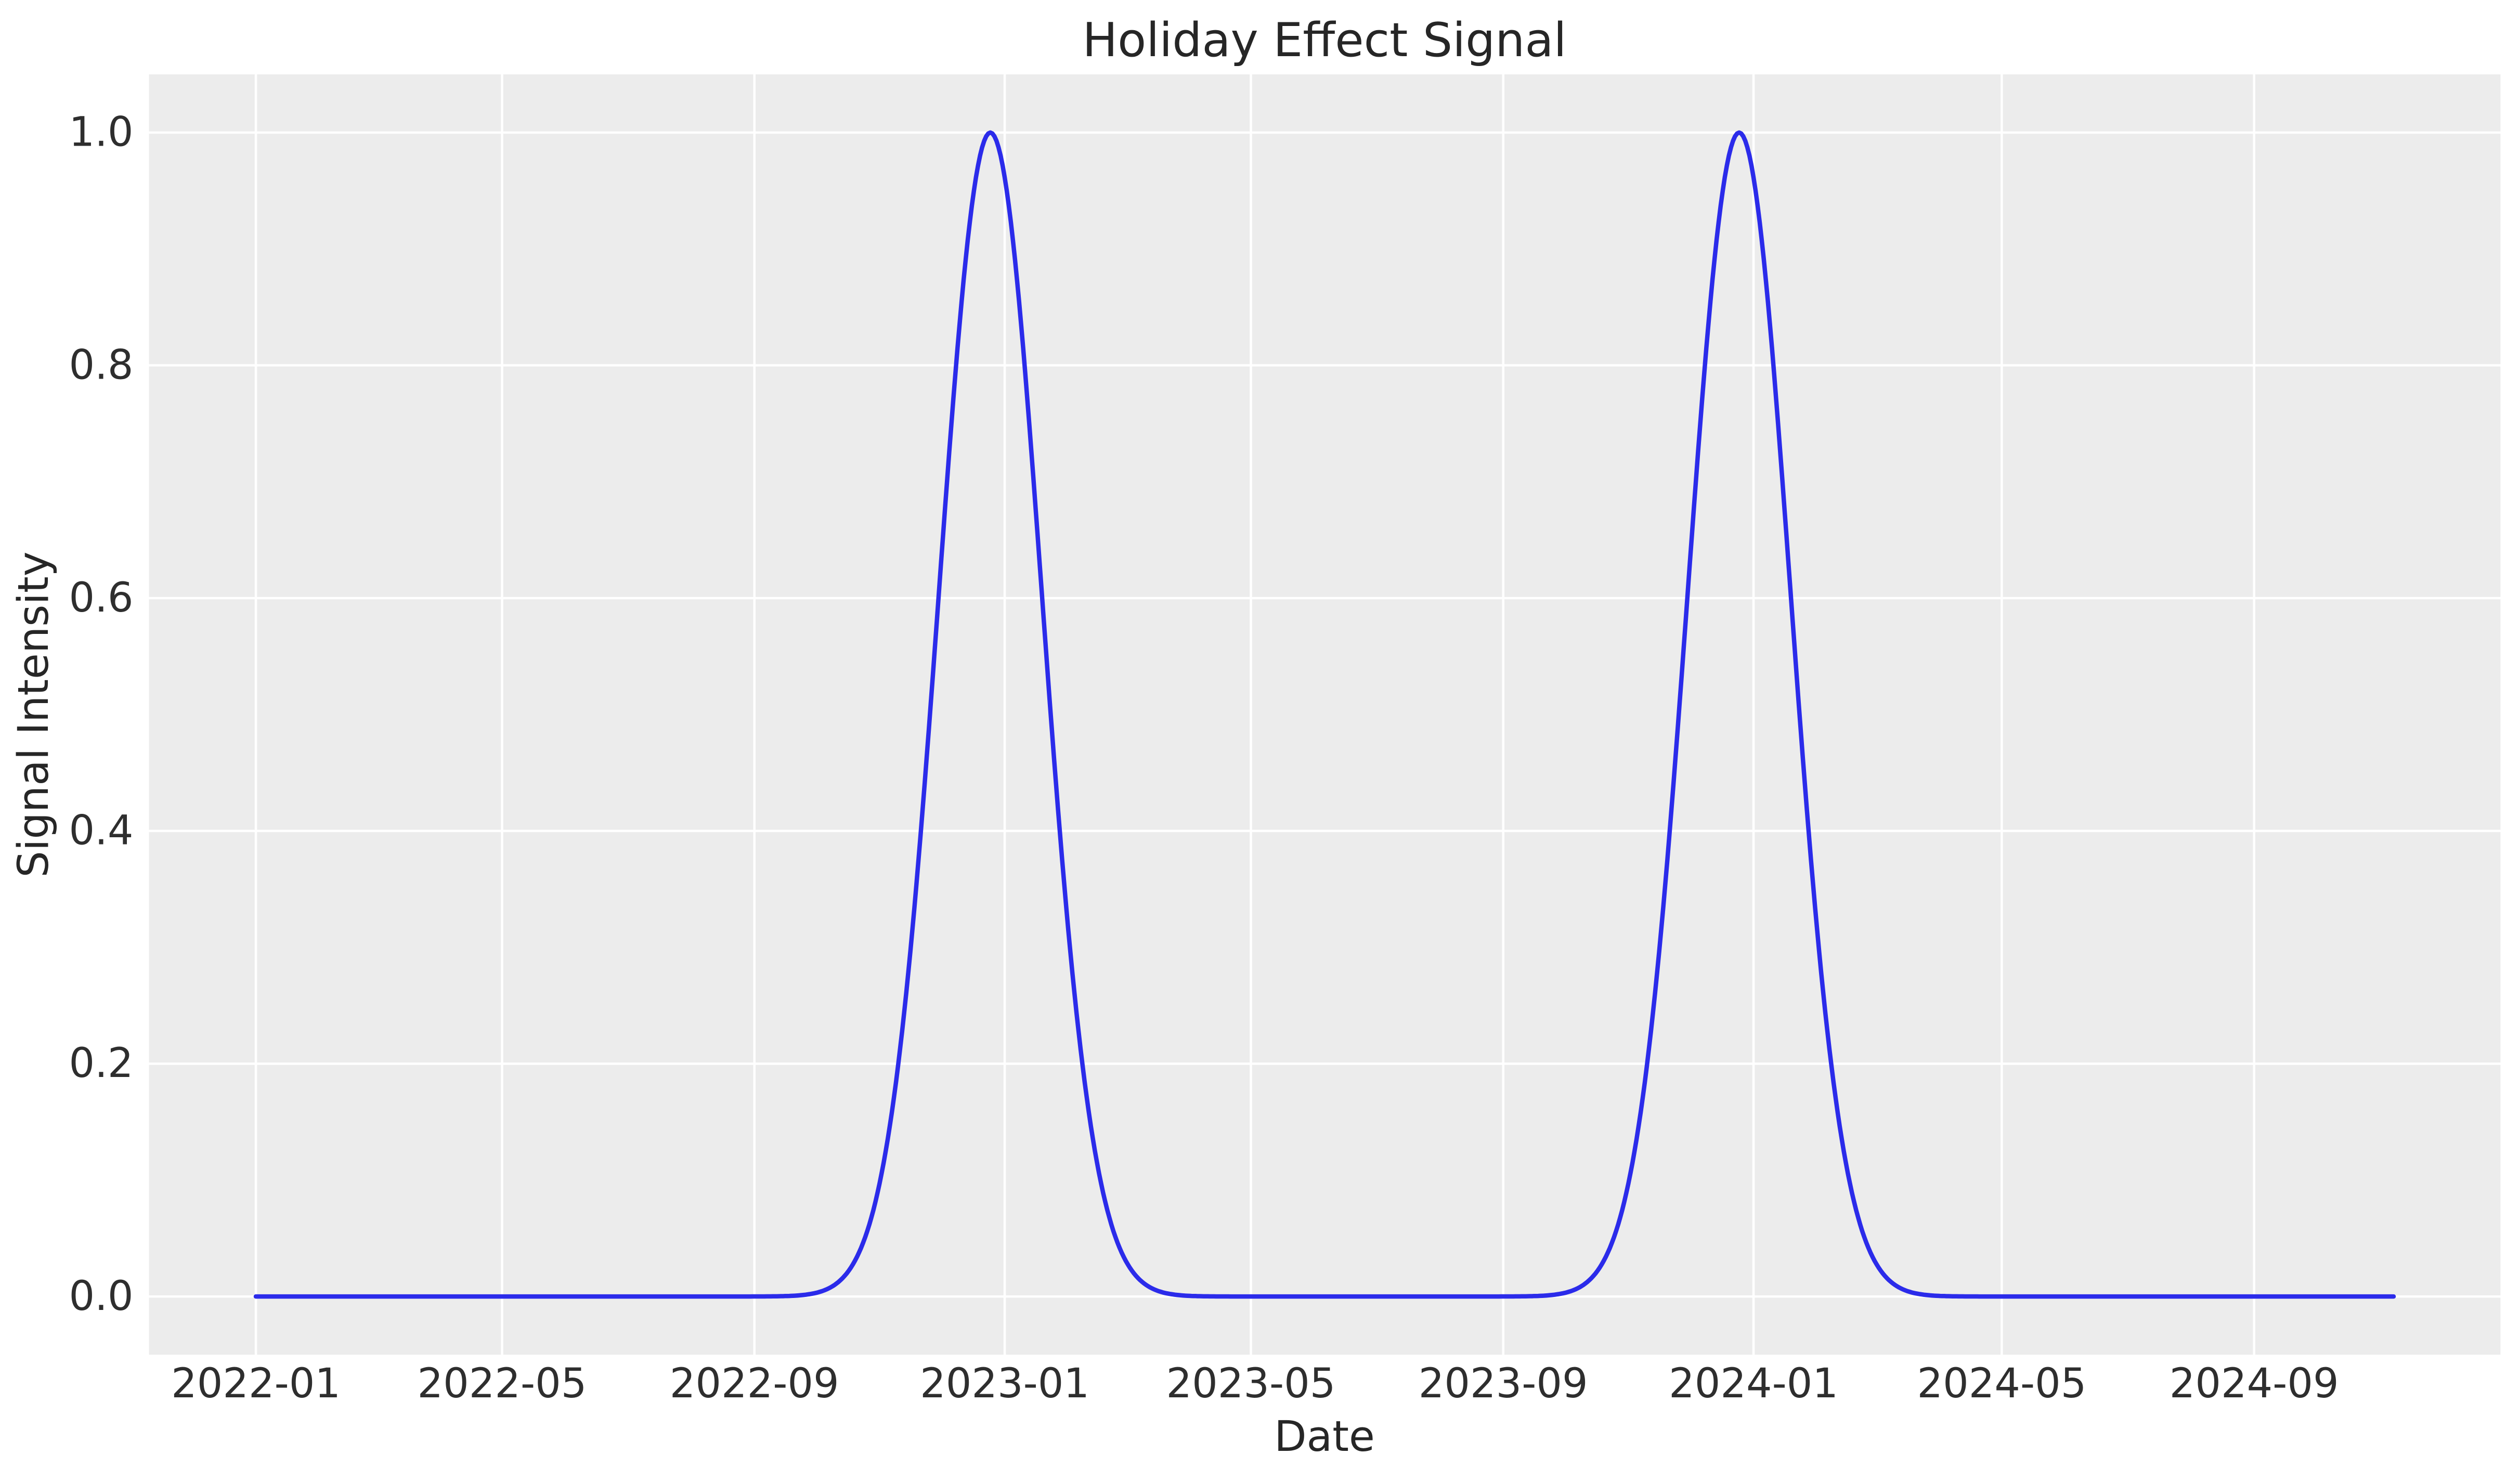 This screenshot has height=1480, width=2520. What do you see at coordinates (33, 714) in the screenshot?
I see `y-axis-label: Signal Intensity` at bounding box center [33, 714].